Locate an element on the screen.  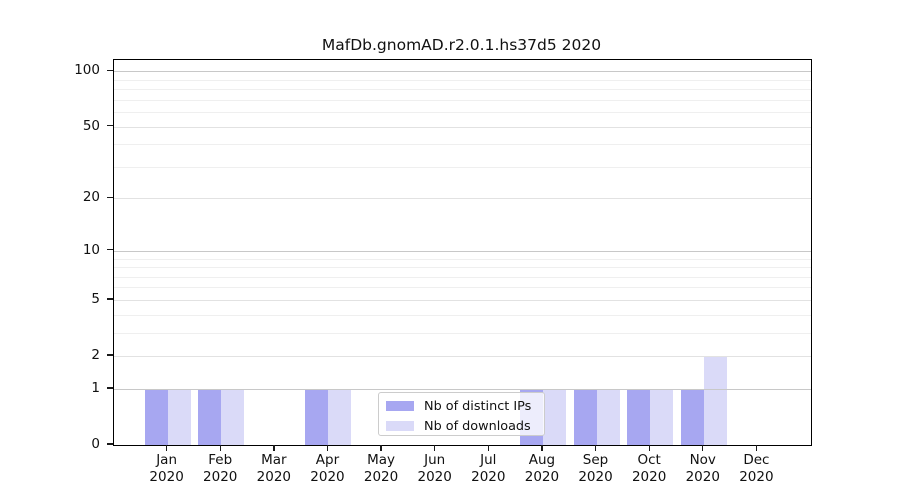
x-tick-label-apr: Apr 2020 is located at coordinates (327, 468).